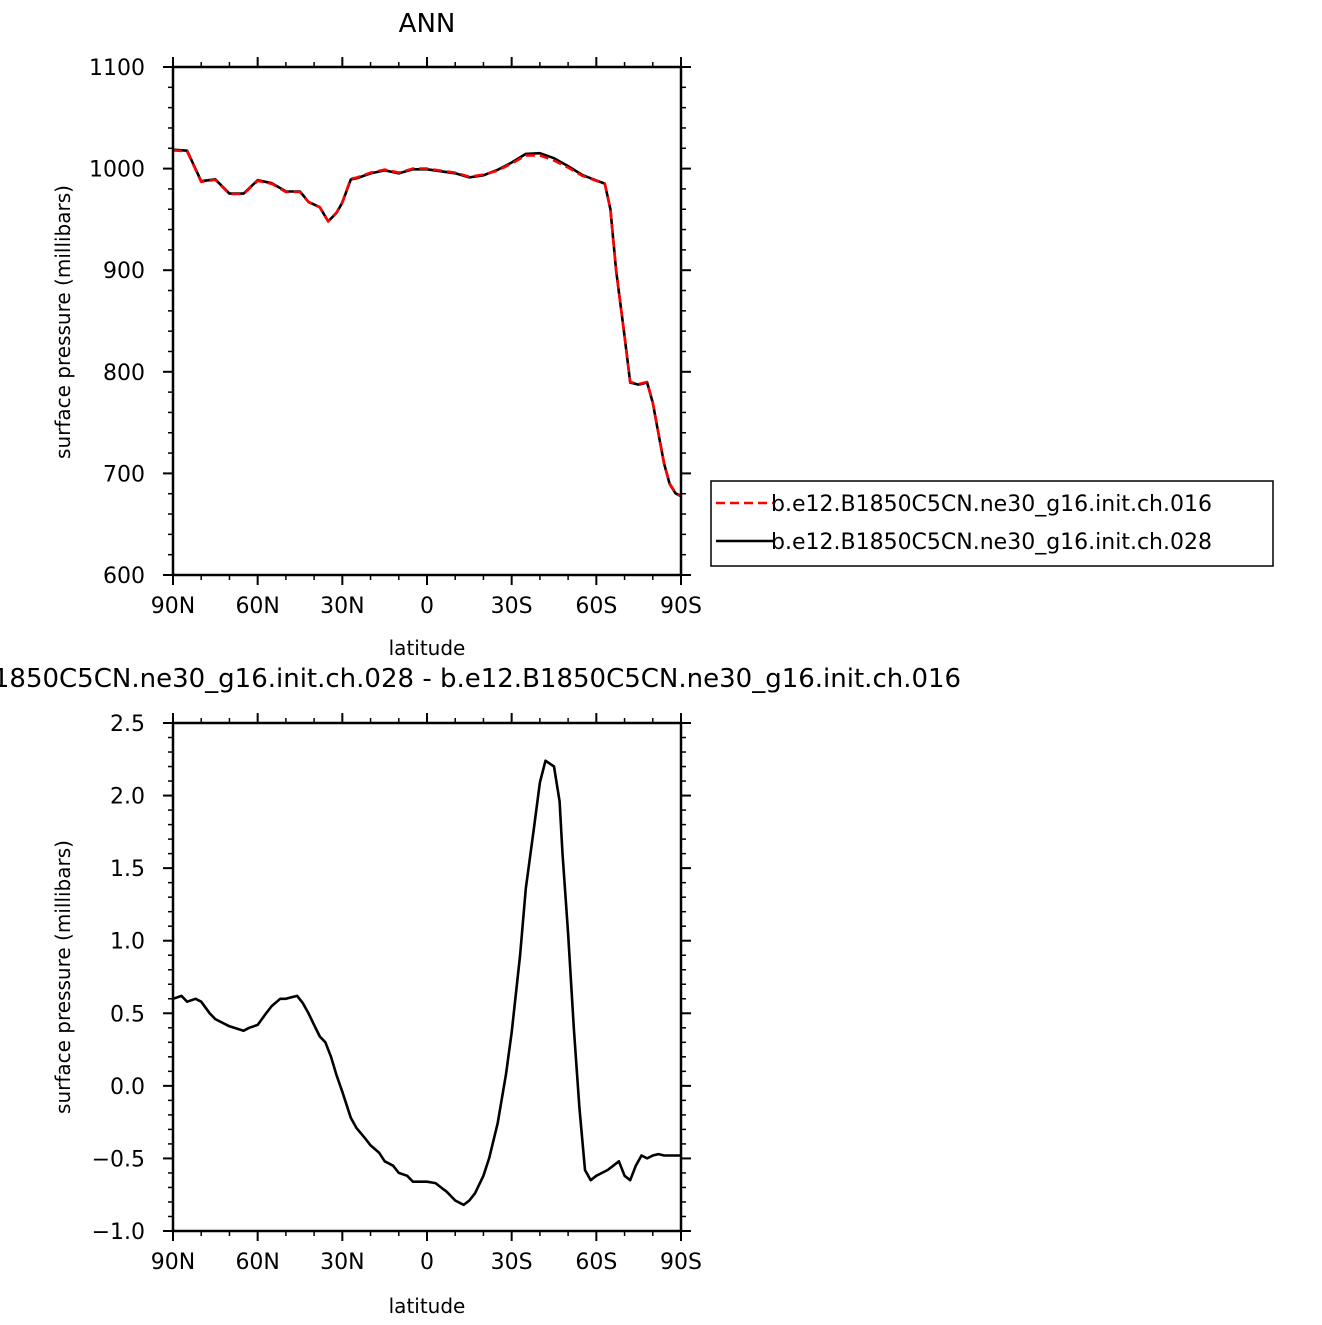  I want to click on legend-label-016: b.e12.B1850C5CN.ne30_g16.init.ch.016, so click(991, 504).